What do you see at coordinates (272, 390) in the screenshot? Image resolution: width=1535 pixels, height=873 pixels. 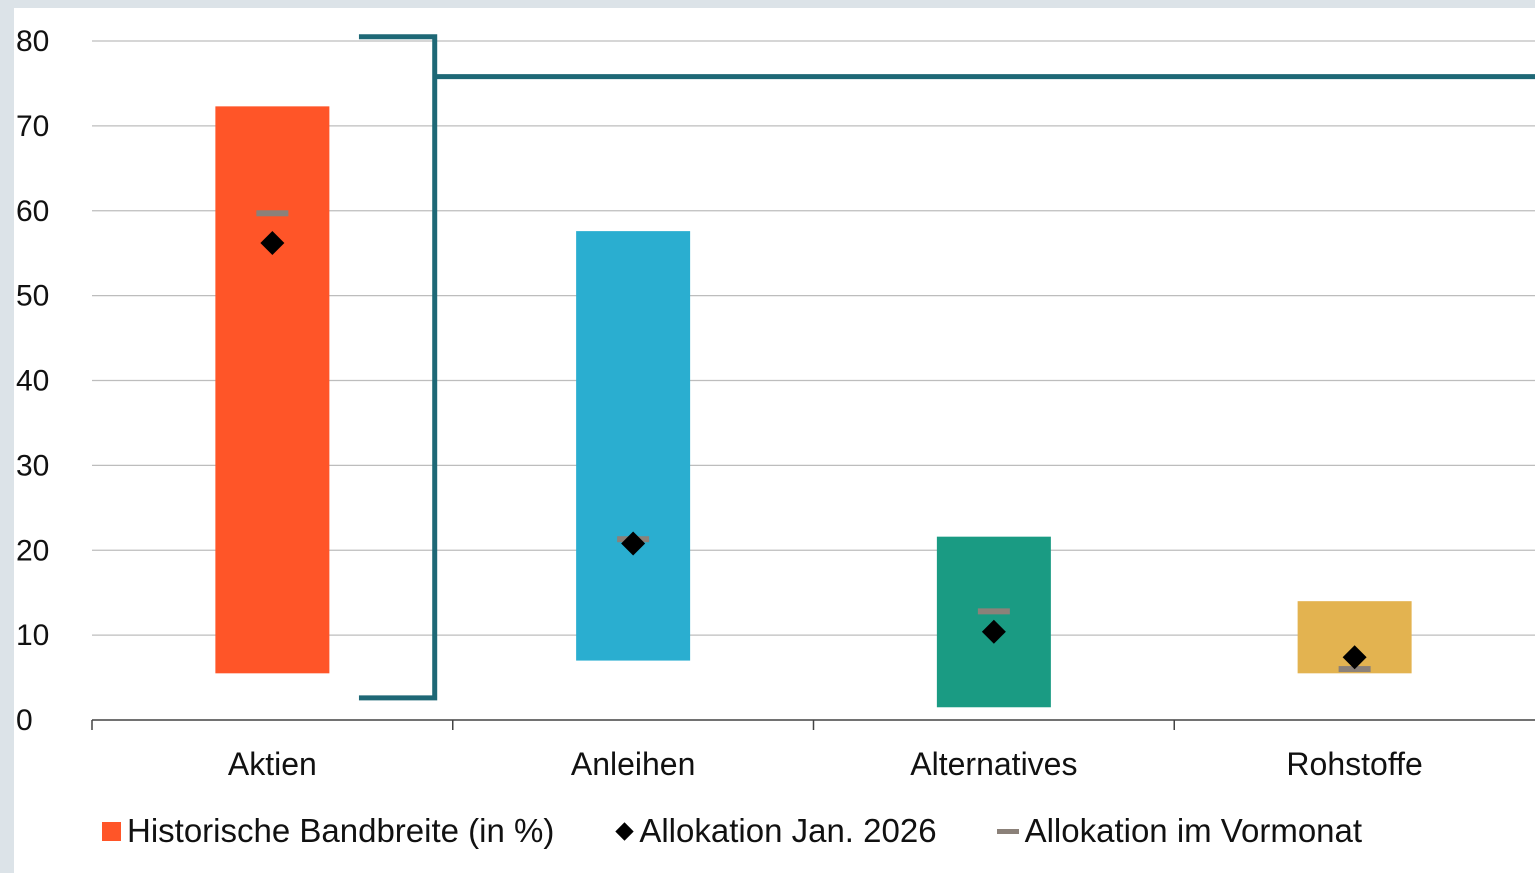 I see `range-bar-aktien` at bounding box center [272, 390].